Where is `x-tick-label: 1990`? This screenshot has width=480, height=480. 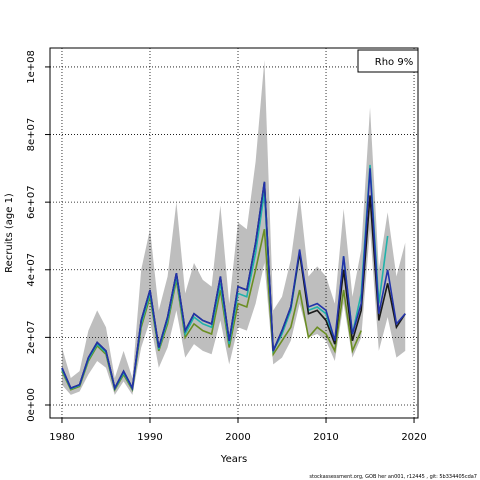 x-tick-label: 1990 is located at coordinates (149, 437).